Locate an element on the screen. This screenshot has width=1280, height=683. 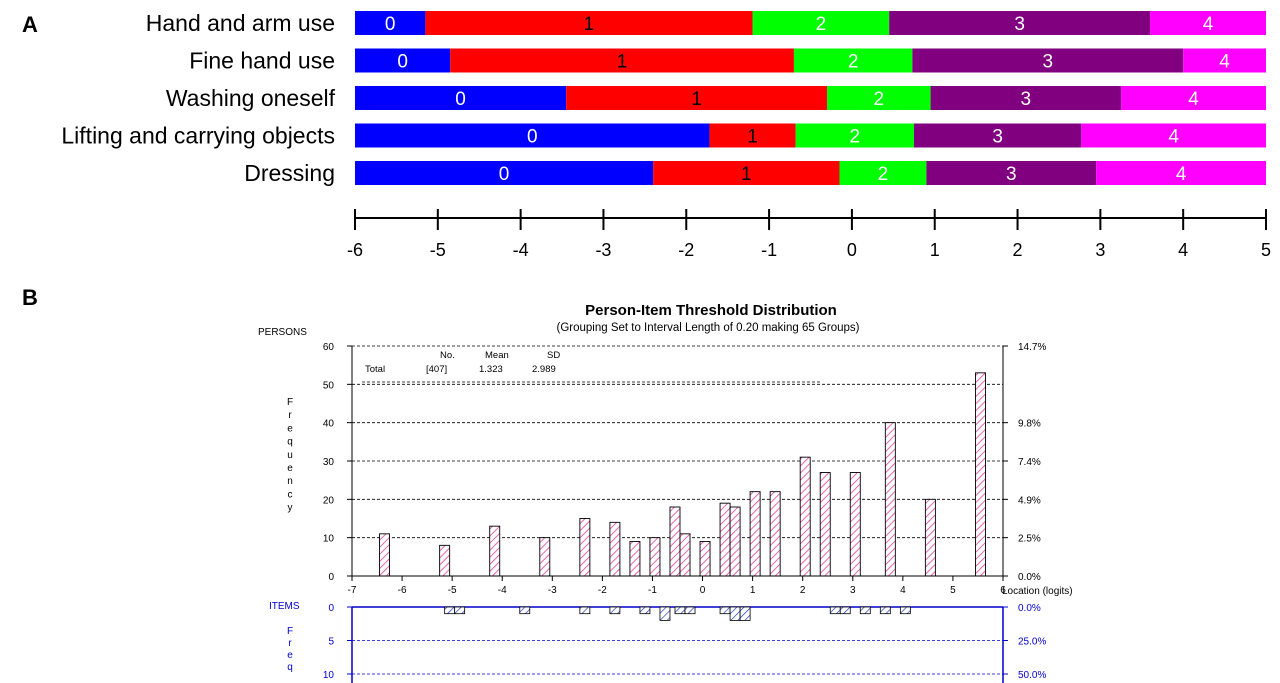
right-tick-label: 0.0% is located at coordinates (1029, 577).